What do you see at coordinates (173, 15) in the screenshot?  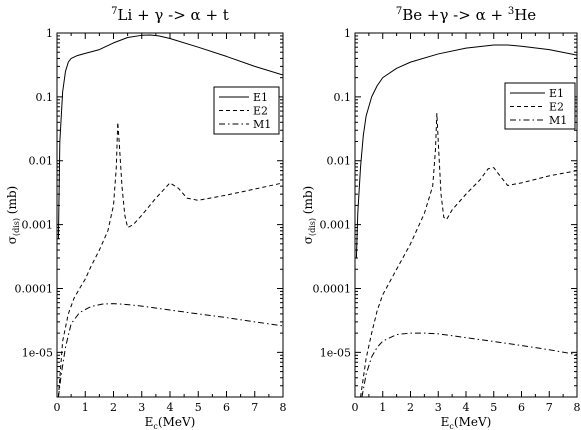 I see `title-main: Li + γ -> α + t` at bounding box center [173, 15].